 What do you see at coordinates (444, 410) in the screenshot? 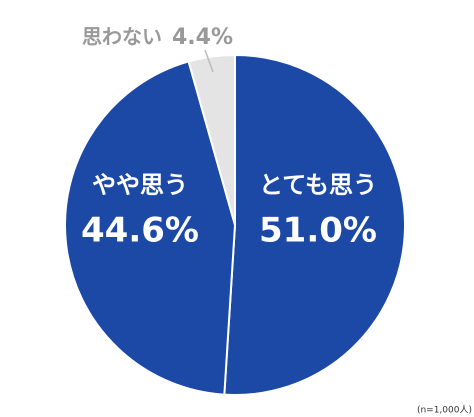
I see `sample-note: (n=1,000人)` at bounding box center [444, 410].